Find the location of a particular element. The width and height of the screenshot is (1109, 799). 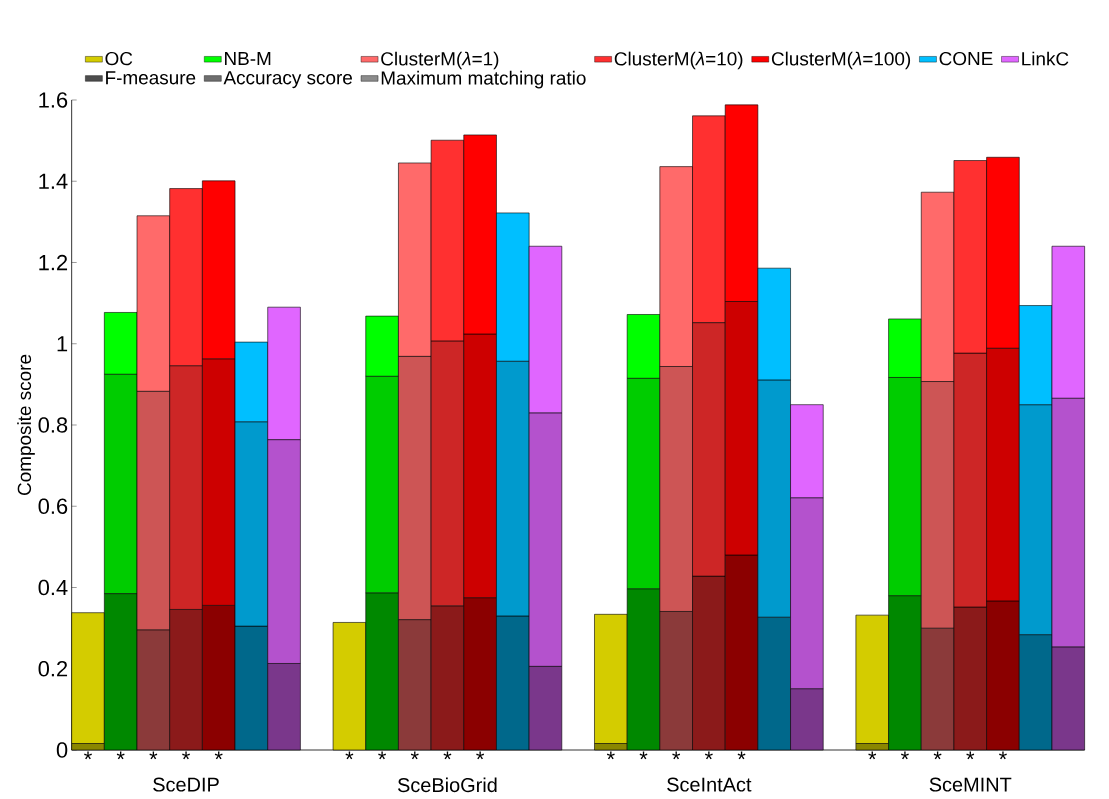

legend-label: OC is located at coordinates (119, 58).